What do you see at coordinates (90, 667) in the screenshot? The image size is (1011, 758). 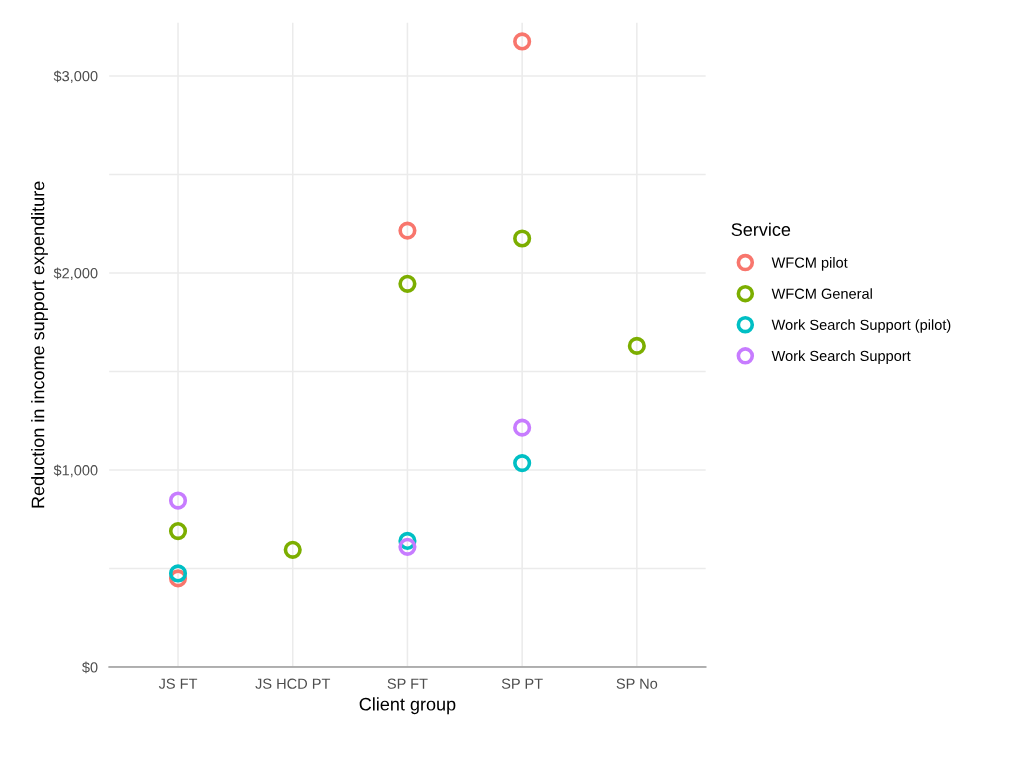 I see `y-tick-label: $0` at bounding box center [90, 667].